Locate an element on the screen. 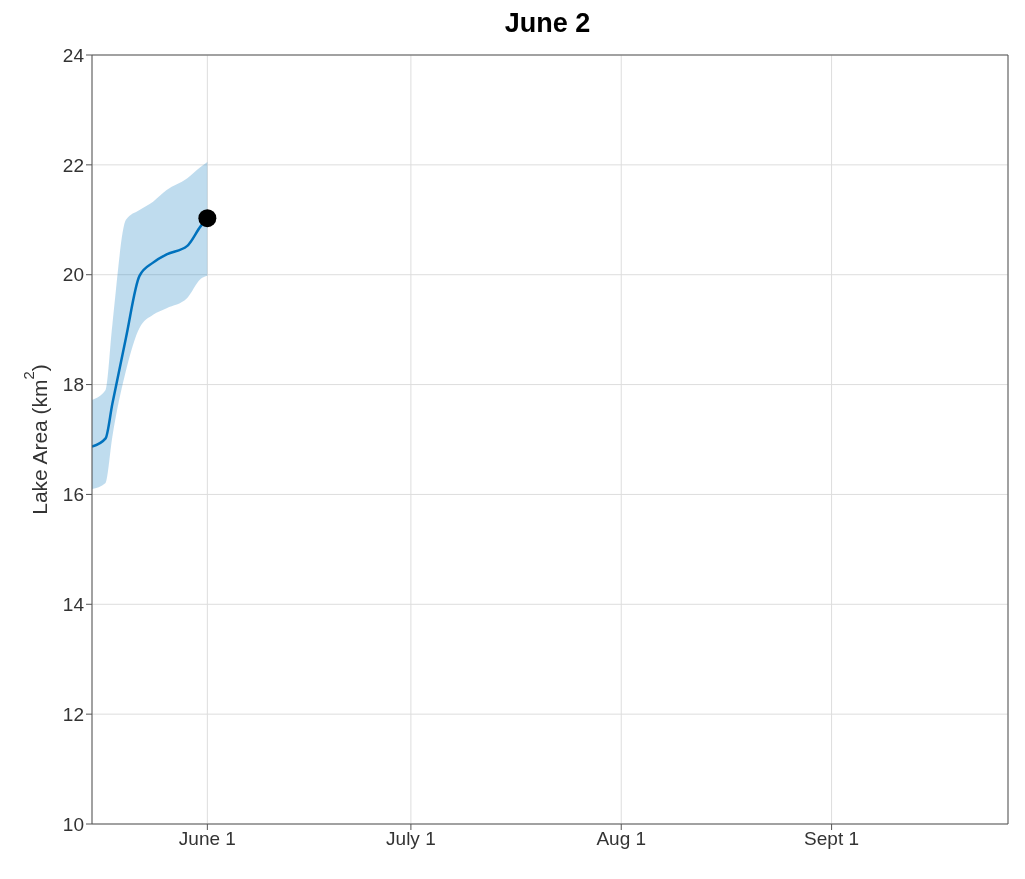 Image resolution: width=1025 pixels, height=879 pixels. y-tick-label: 22 is located at coordinates (73, 165).